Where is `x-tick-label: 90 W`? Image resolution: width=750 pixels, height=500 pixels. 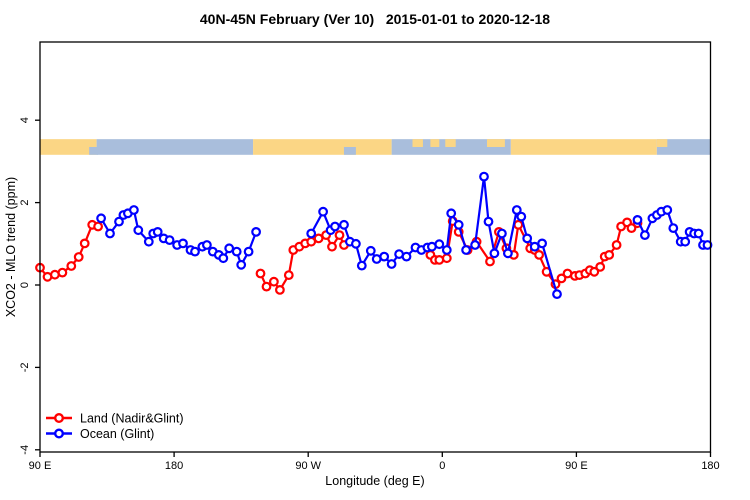 x-tick-label: 90 W is located at coordinates (308, 466).